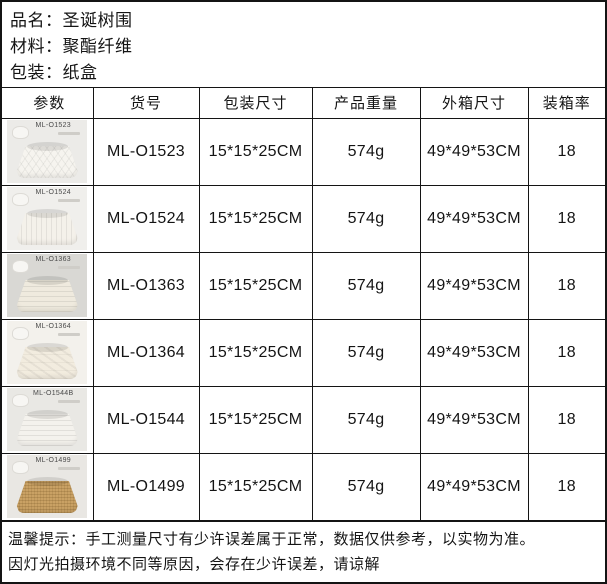 This screenshot has height=584, width=607. I want to click on product-thumbnail-cell: ML-O1524, so click(48, 218).